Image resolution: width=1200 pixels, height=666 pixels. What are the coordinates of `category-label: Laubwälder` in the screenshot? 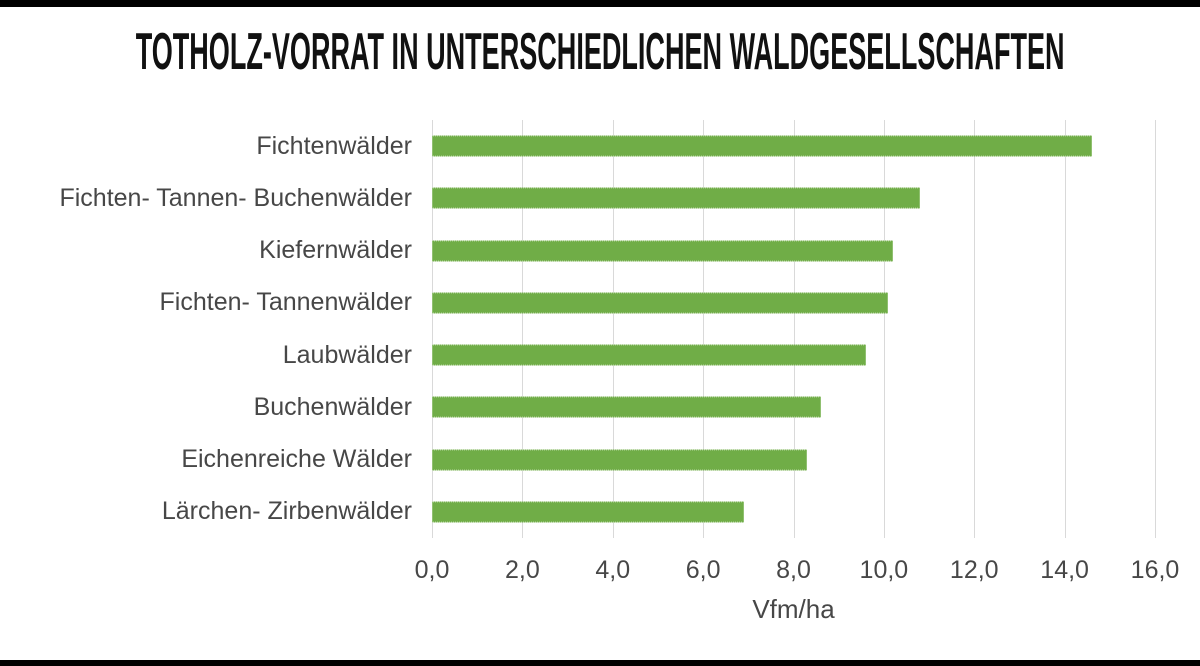 It's located at (347, 354).